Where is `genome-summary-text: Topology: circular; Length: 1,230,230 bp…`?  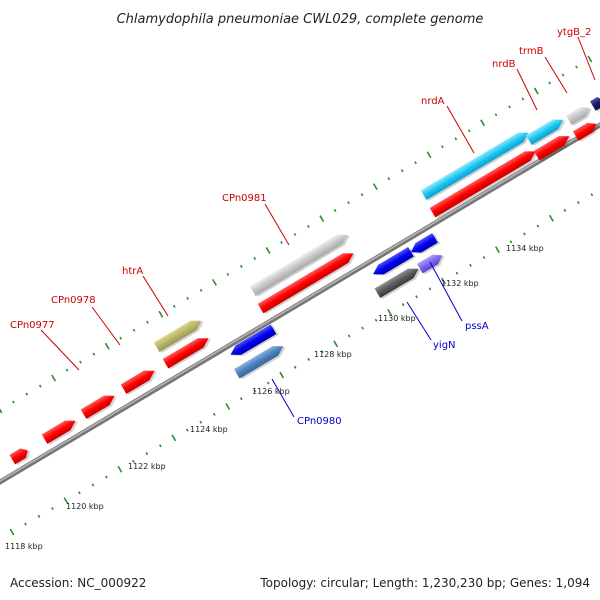 genome-summary-text: Topology: circular; Length: 1,230,230 bp… is located at coordinates (424, 583).